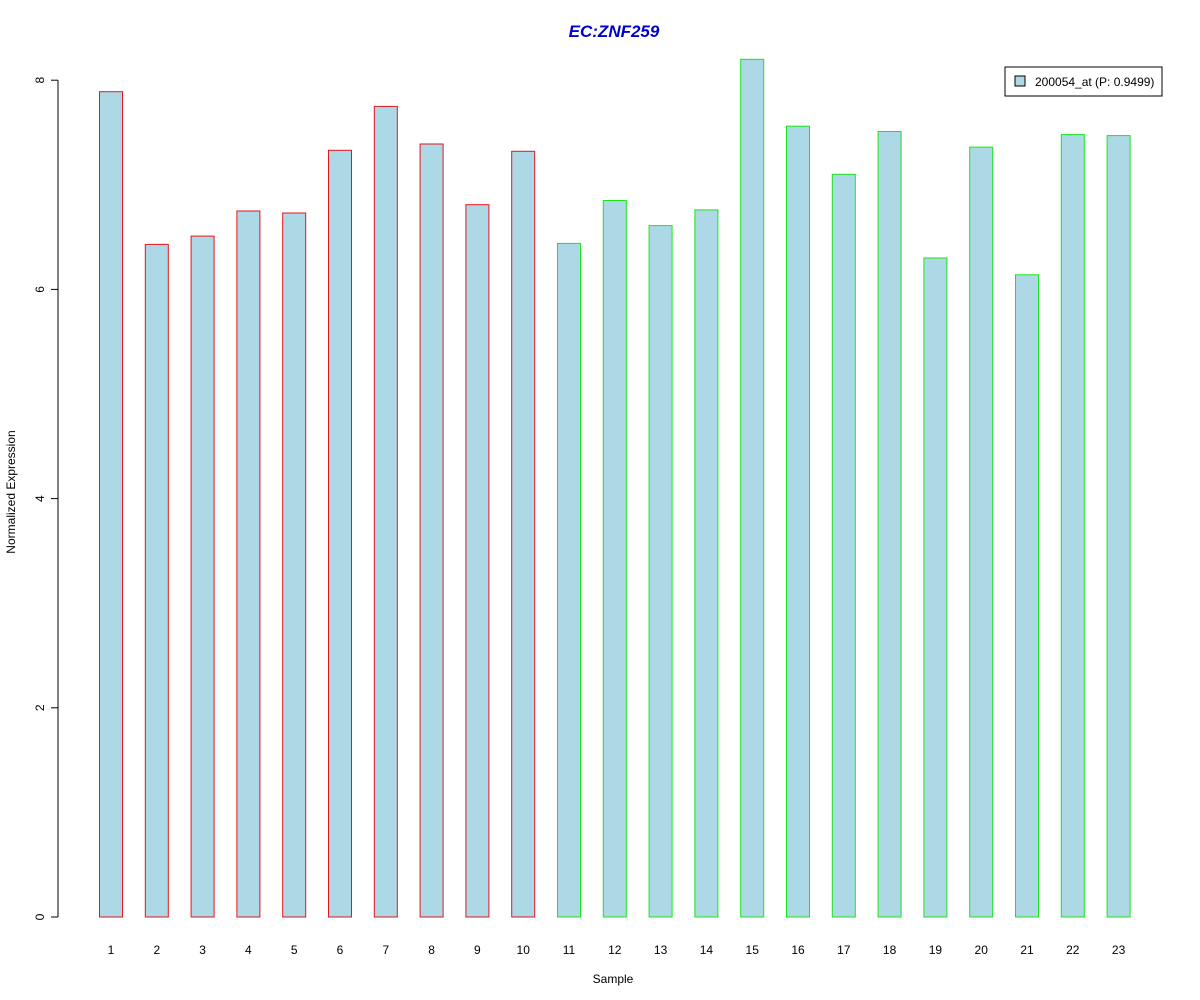 This screenshot has width=1200, height=1000. Describe the element at coordinates (844, 950) in the screenshot. I see `x-tick-label: 17` at that location.